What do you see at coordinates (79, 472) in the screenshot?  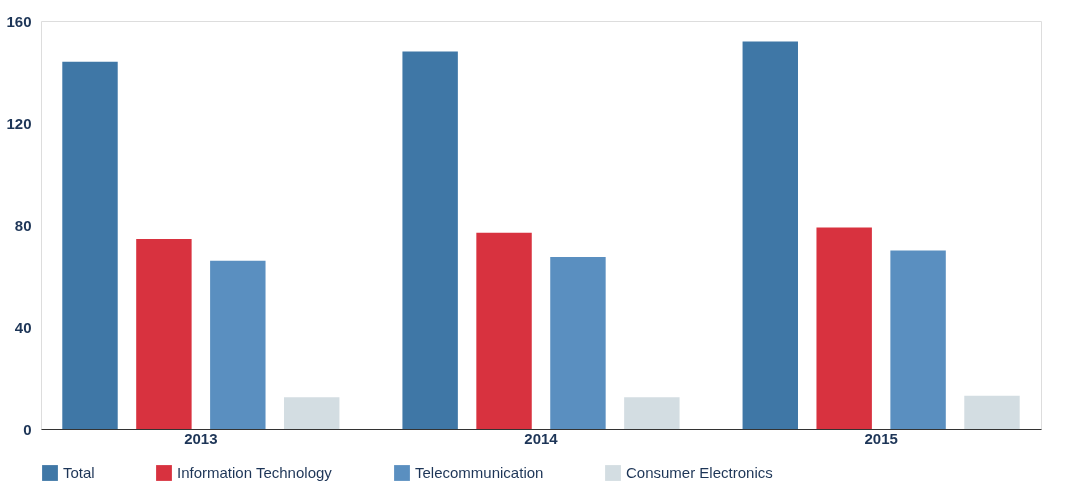 I see `legend-label: Total` at bounding box center [79, 472].